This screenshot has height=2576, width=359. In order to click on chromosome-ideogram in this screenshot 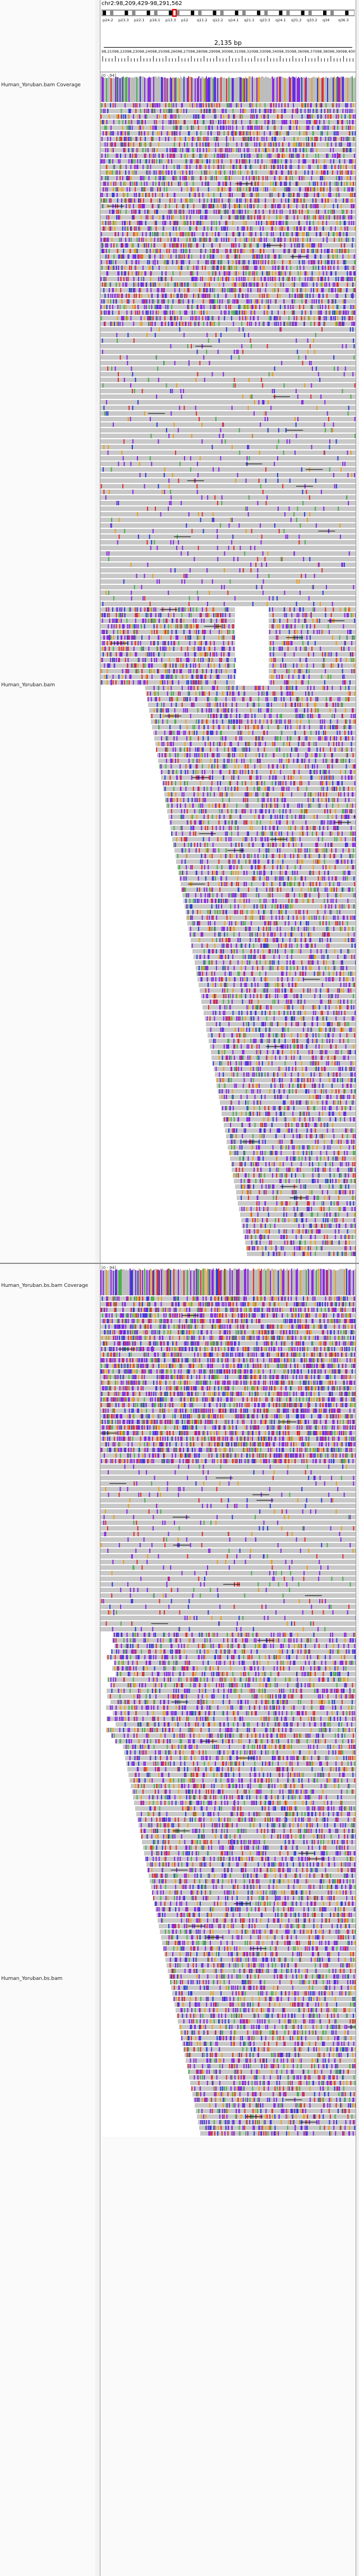, I will do `click(228, 13)`.